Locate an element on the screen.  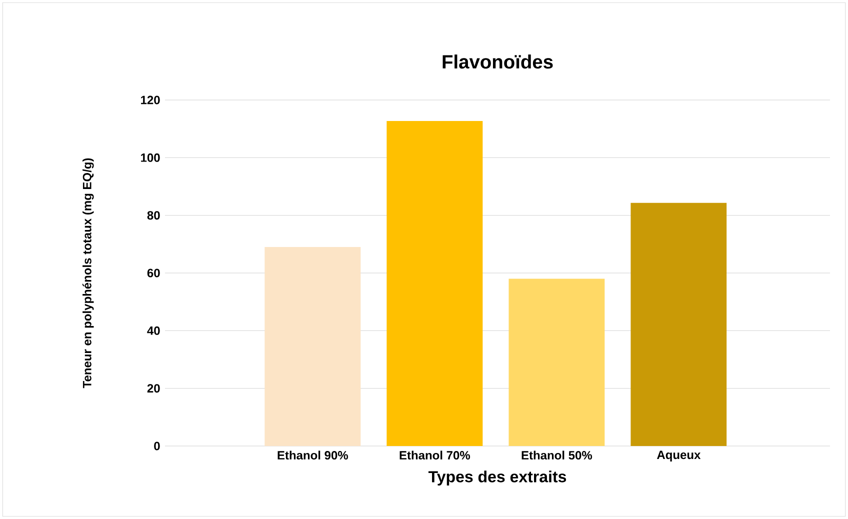
y-axis-title: Teneur en polyphénols totaux (mg EQ/g) is located at coordinates (88, 273).